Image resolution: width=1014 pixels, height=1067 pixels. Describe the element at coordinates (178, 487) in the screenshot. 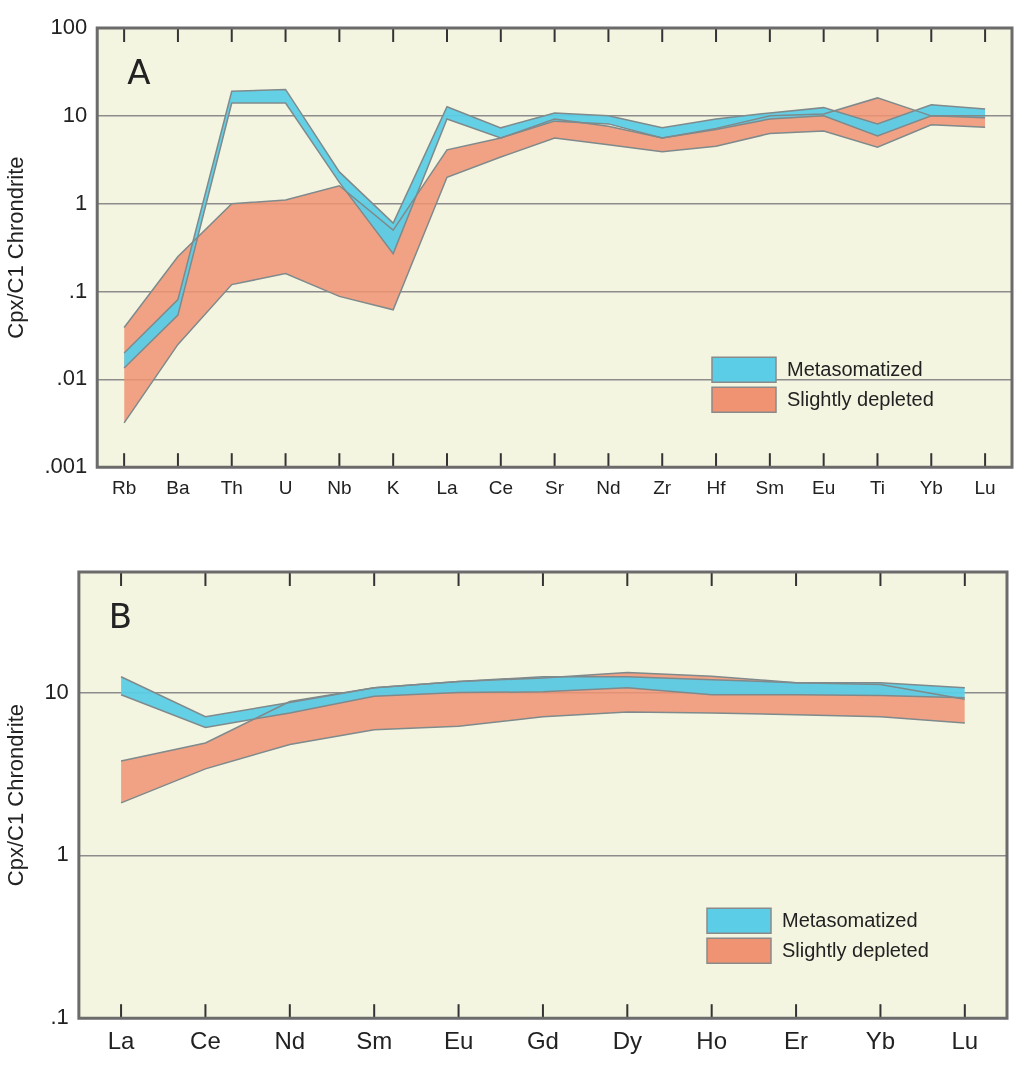

I see `x-tick-label: Ba` at that location.